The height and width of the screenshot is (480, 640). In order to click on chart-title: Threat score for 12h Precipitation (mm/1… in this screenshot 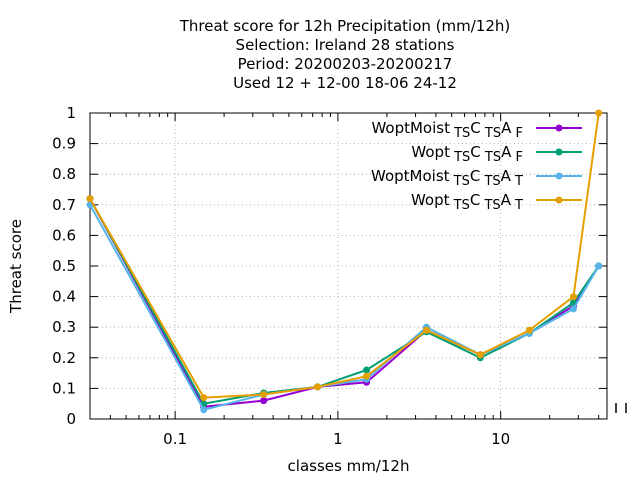, I will do `click(345, 54)`.